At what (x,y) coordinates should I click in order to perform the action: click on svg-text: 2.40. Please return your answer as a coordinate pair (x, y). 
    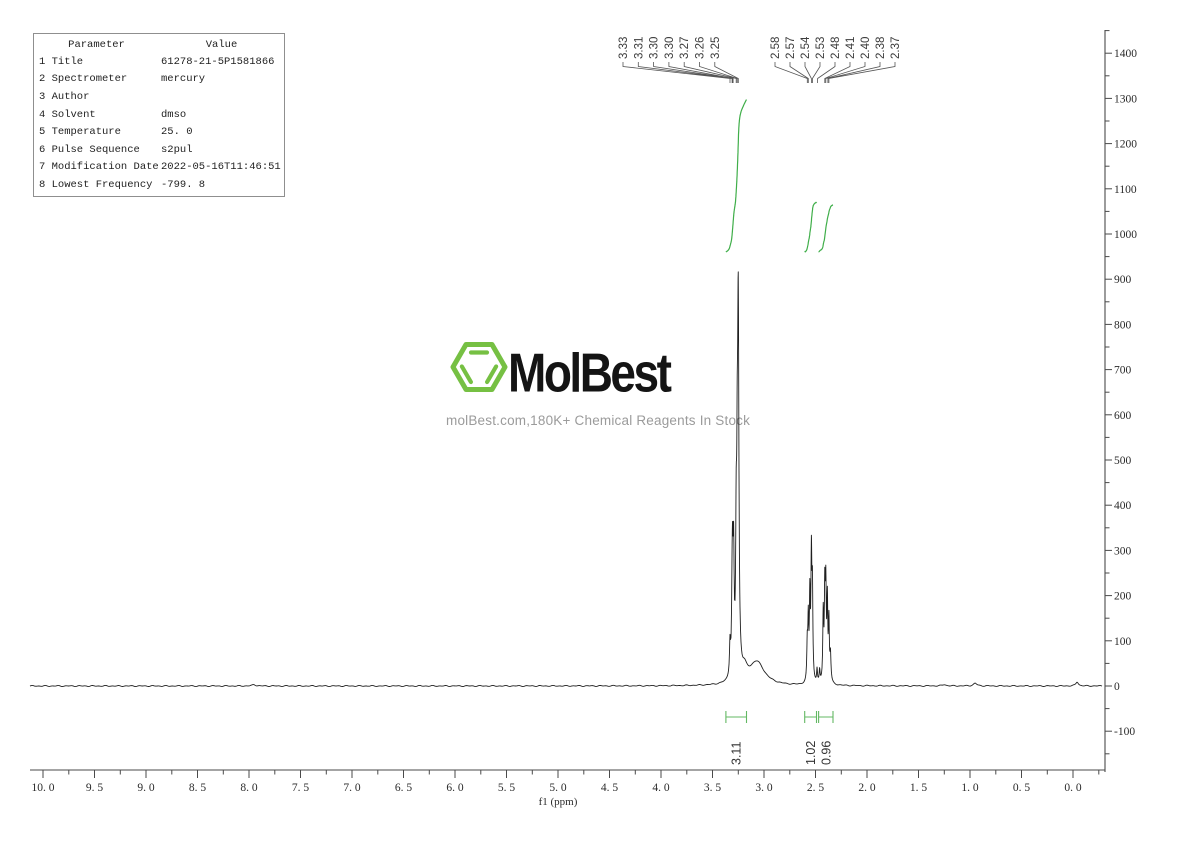
    Looking at the image, I should click on (866, 48).